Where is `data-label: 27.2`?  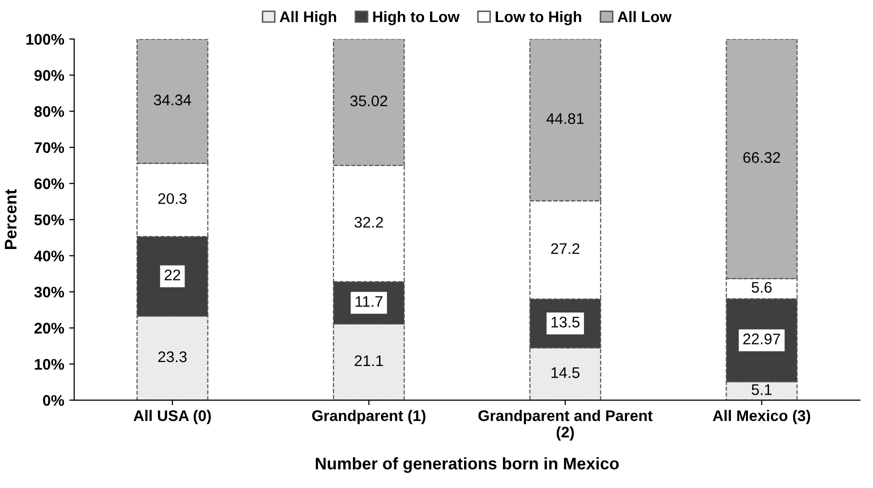
data-label: 27.2 is located at coordinates (565, 248).